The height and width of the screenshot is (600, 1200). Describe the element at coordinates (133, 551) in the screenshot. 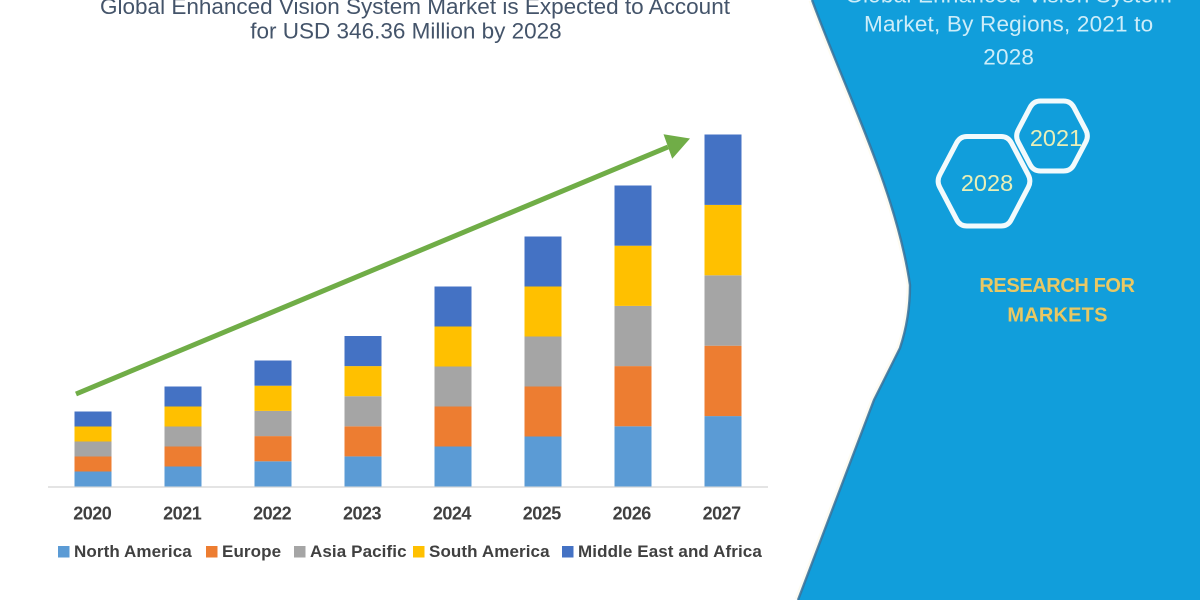

I see `svg-text: North America` at that location.